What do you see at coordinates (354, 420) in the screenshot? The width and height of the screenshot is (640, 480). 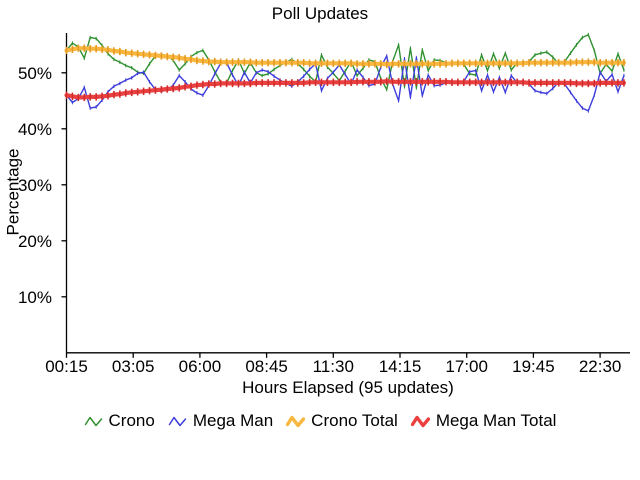 I see `legend-label: Crono Total` at bounding box center [354, 420].